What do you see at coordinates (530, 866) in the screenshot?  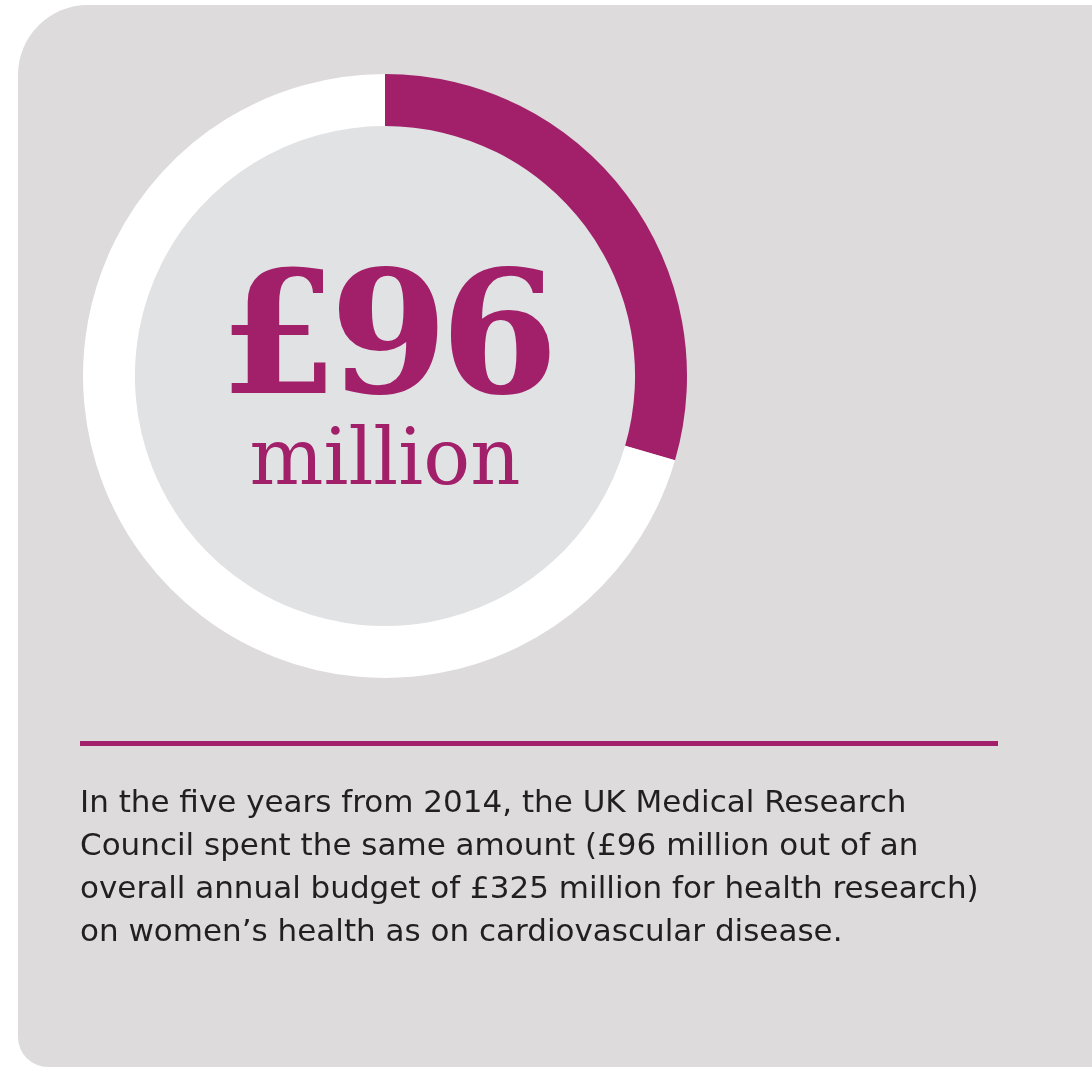 I see `text: In the five years from 2014, the UK Medical Research Council spent the same amount (£96 million out of an overall annual budget of £325 million for health research) on women’s health as on cardiovascular disease.` at bounding box center [530, 866].